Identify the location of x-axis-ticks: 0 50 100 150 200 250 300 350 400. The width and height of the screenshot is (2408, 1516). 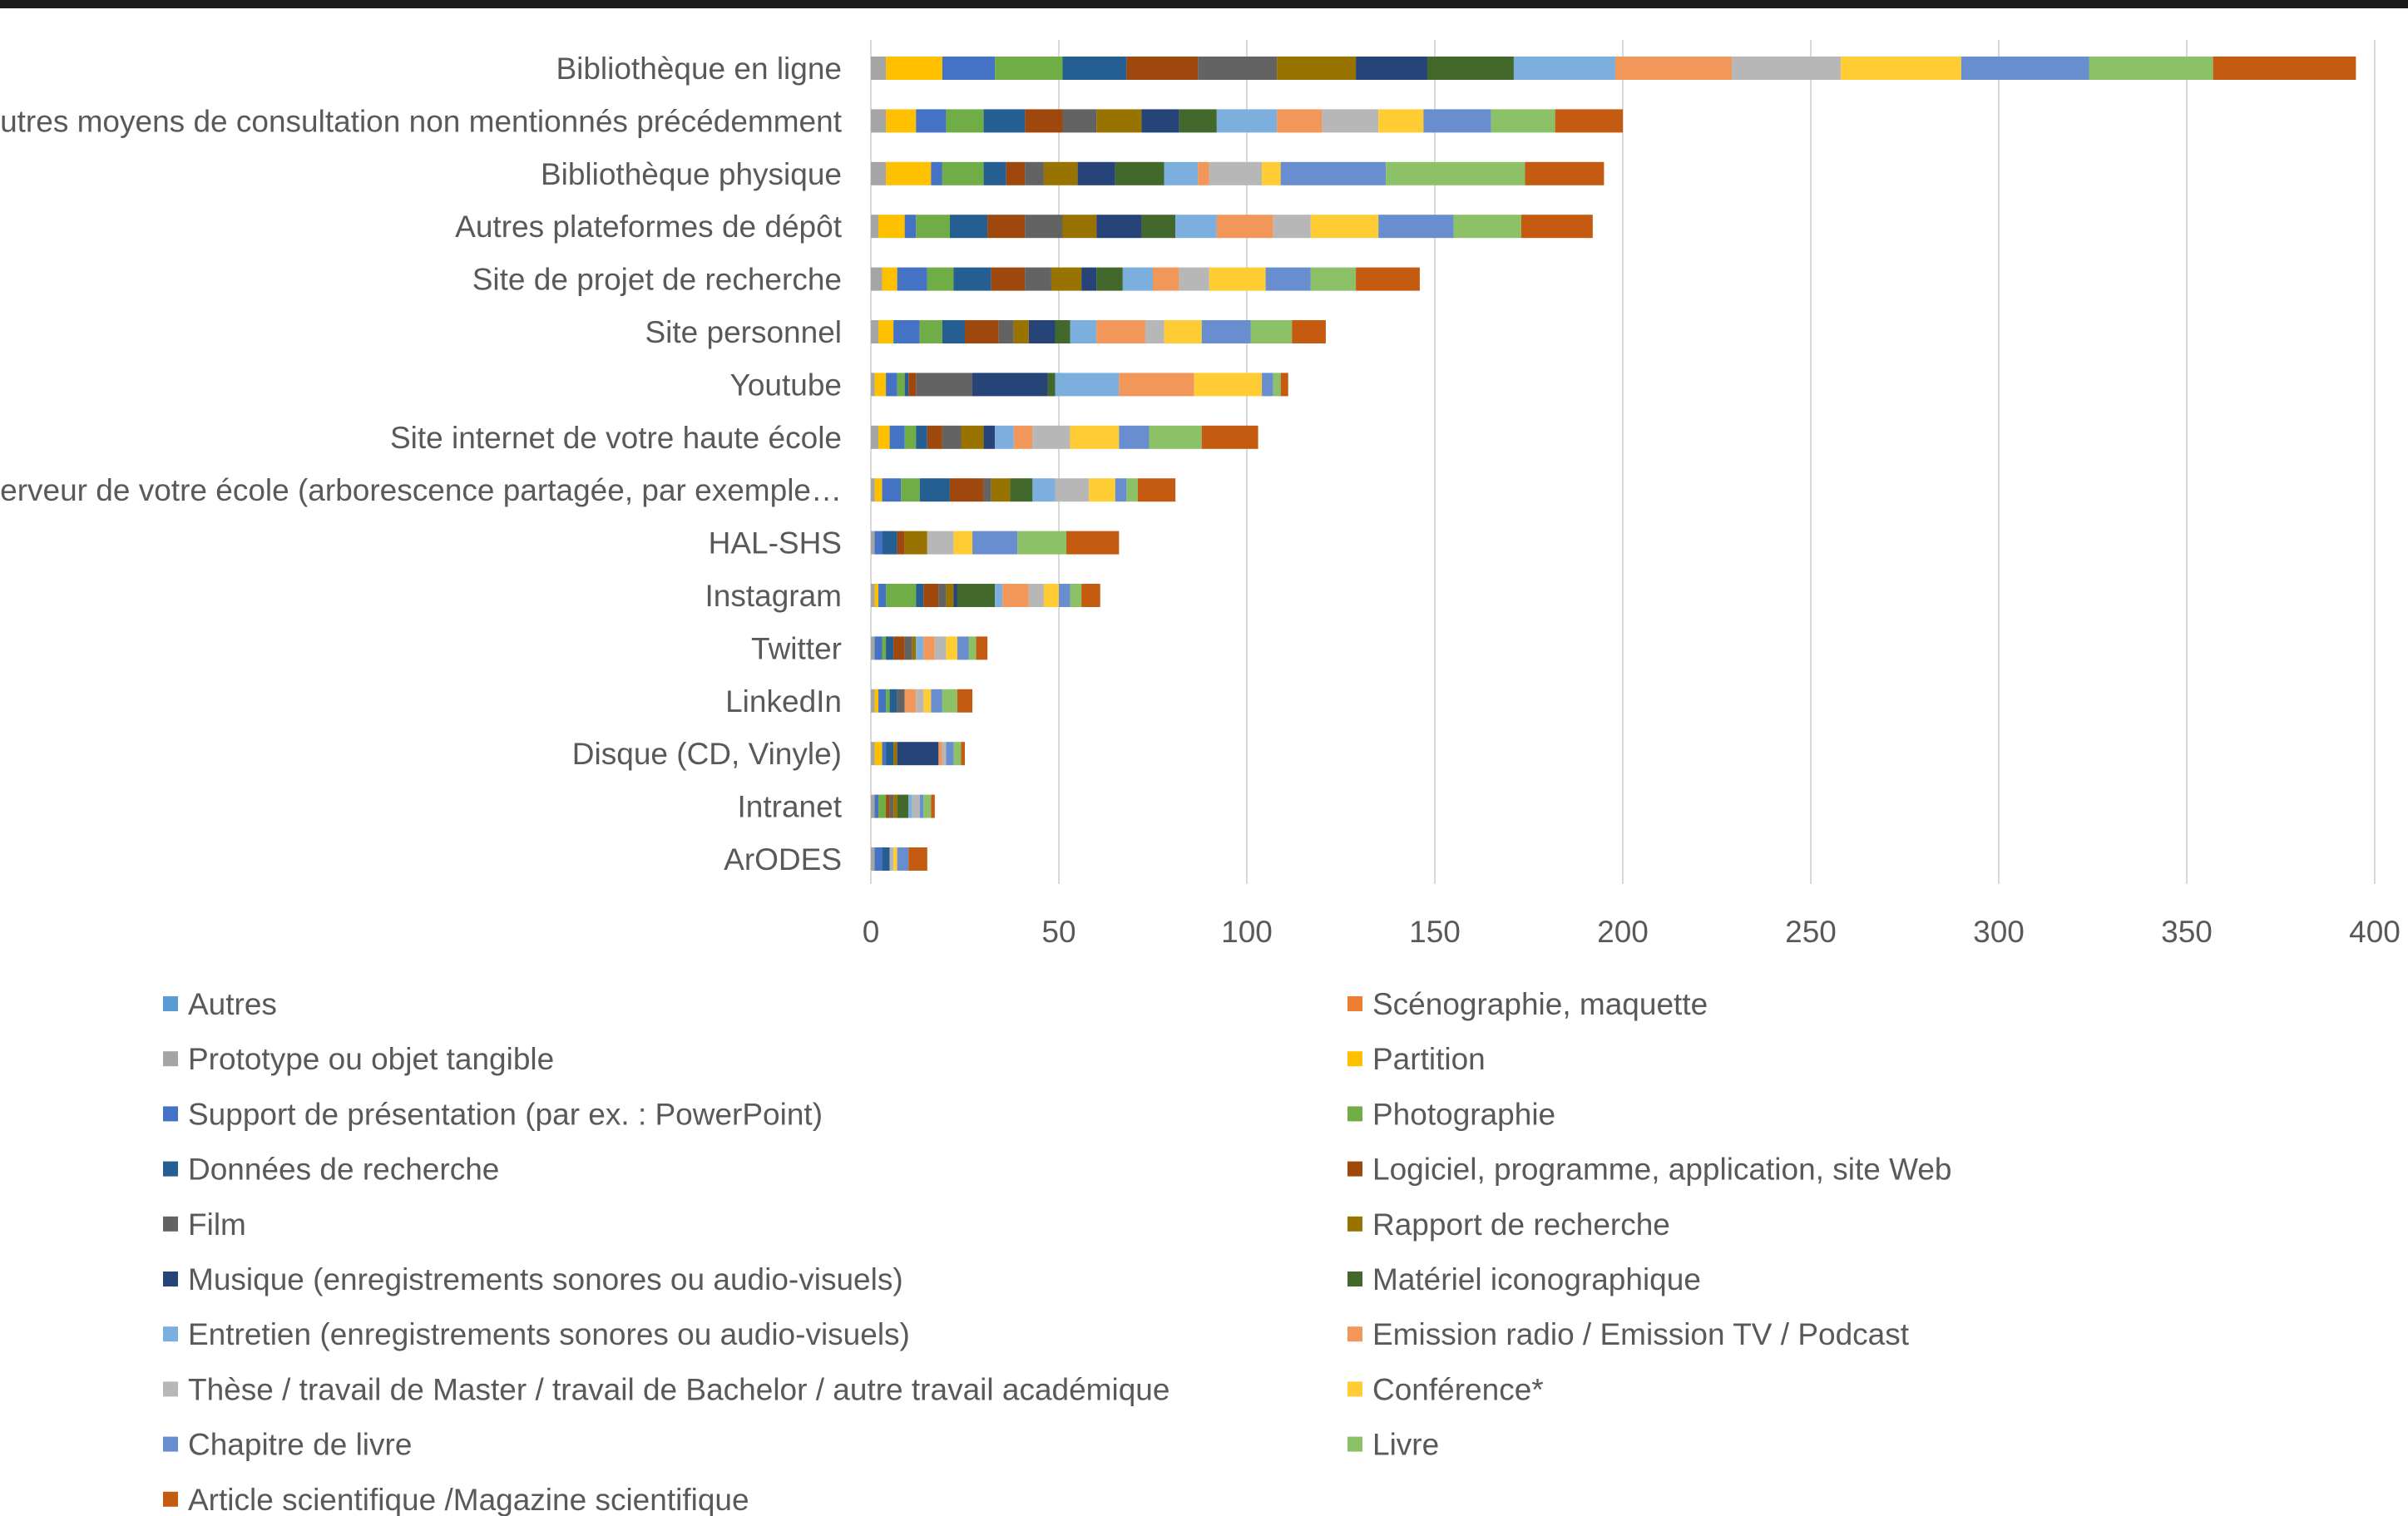
(1632, 932).